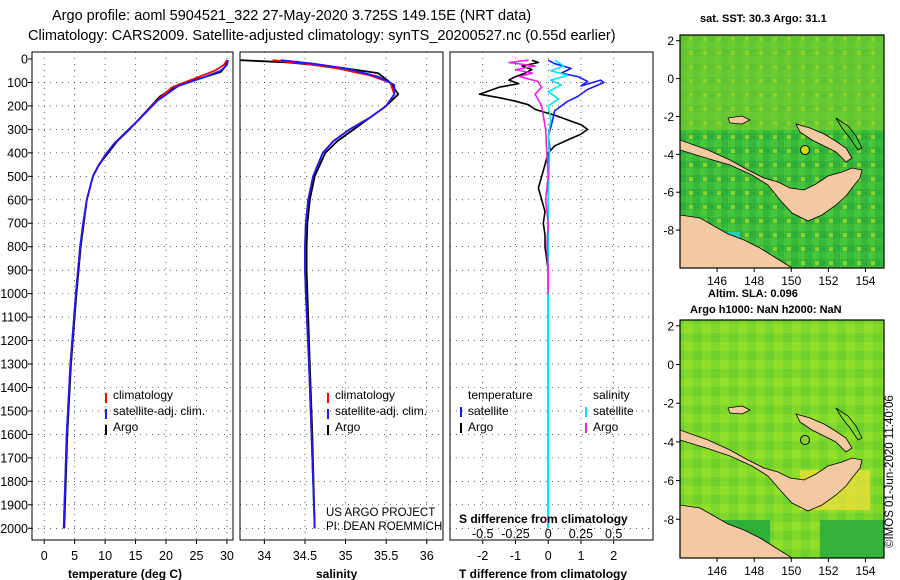  I want to click on s-tick-label: -0.5, so click(483, 534).